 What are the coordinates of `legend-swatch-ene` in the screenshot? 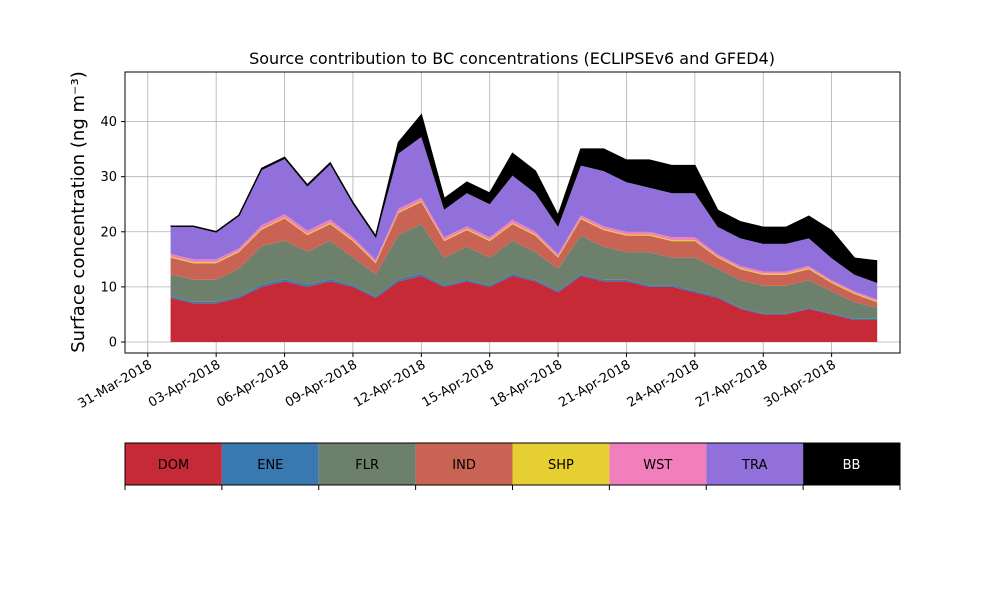 It's located at (270, 464).